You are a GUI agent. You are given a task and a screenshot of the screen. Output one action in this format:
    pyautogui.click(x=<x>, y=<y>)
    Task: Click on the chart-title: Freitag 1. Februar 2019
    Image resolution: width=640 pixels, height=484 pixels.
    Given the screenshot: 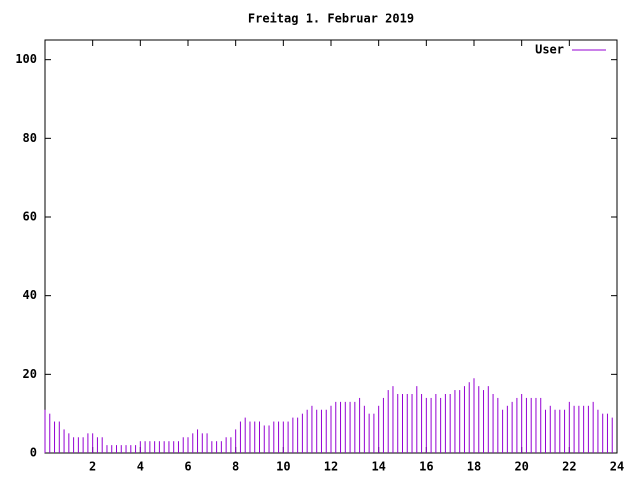 What is the action you would take?
    pyautogui.click(x=331, y=19)
    